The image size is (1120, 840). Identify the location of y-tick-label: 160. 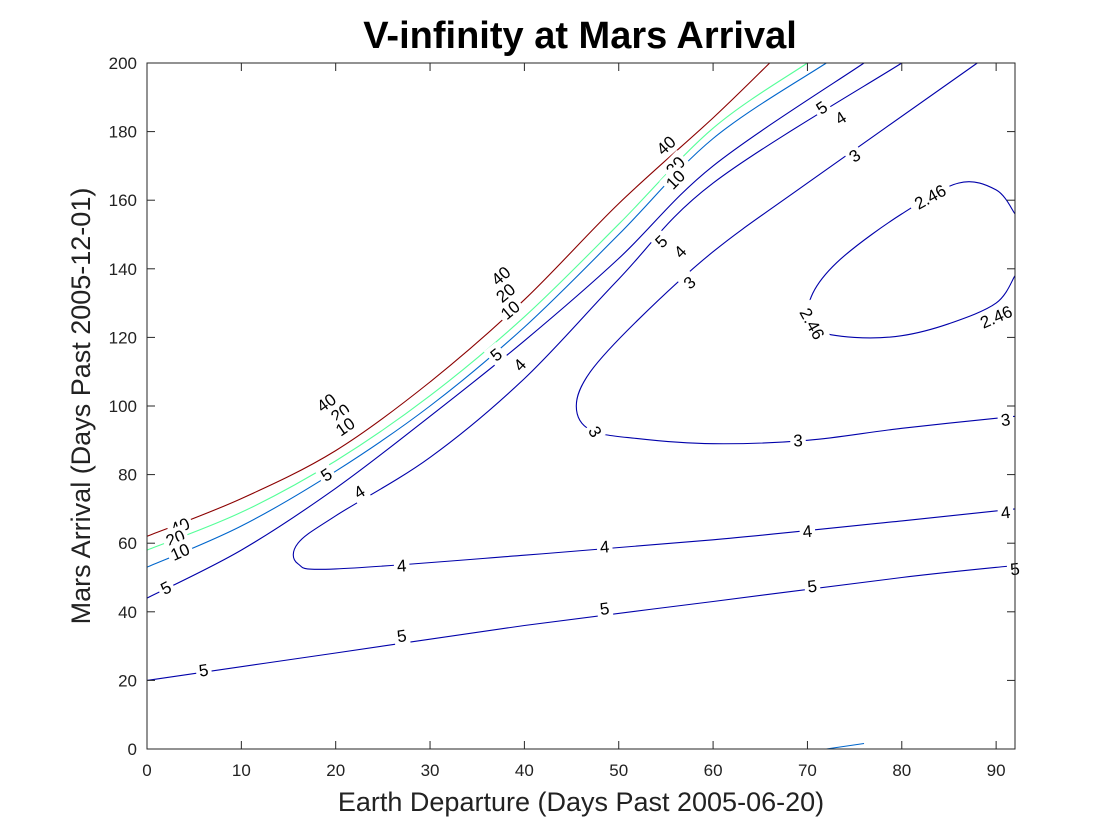
(123, 200).